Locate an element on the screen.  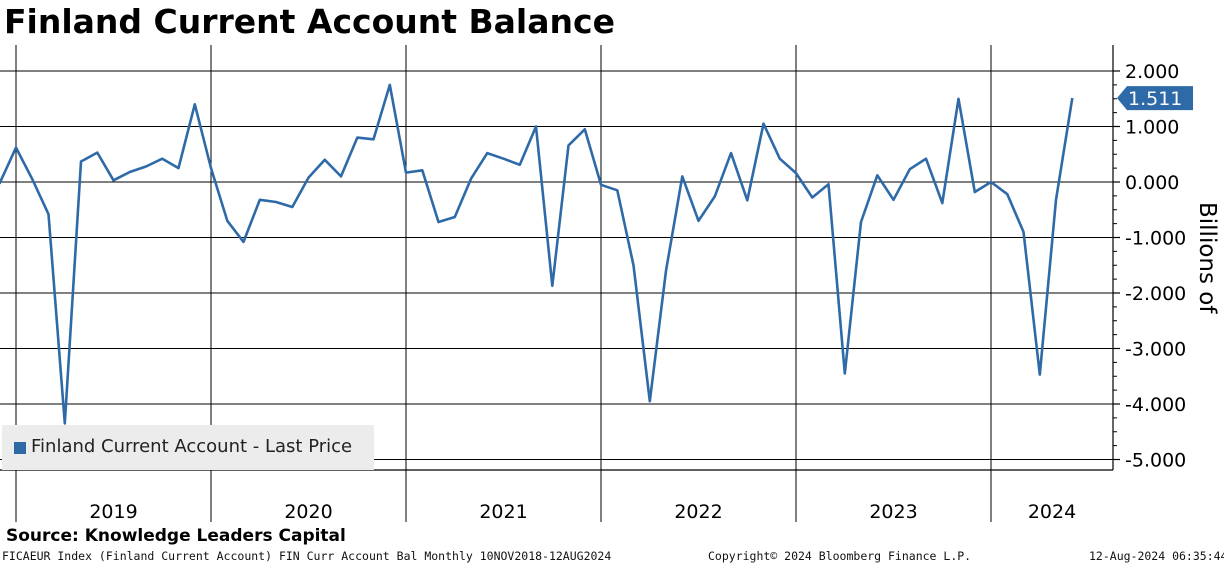
badge-value: 1.511 is located at coordinates (1155, 99).